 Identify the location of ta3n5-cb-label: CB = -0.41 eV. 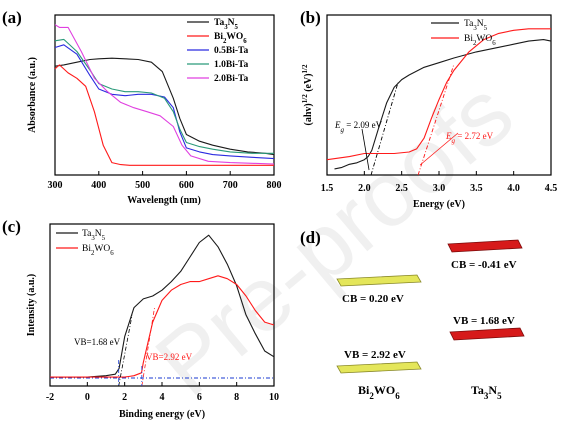
(484, 265).